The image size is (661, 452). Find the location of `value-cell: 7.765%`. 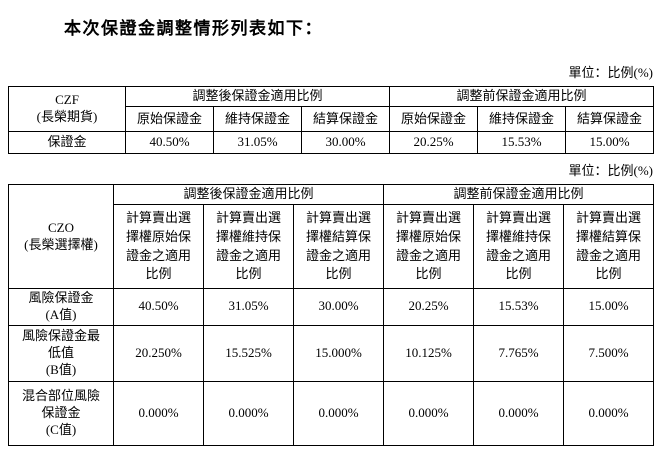

value-cell: 7.765% is located at coordinates (519, 353).